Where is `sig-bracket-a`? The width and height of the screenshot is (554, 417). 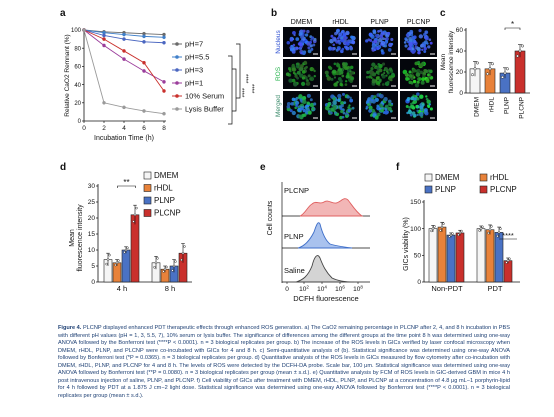
sig-bracket-a is located at coordinates (230, 90).